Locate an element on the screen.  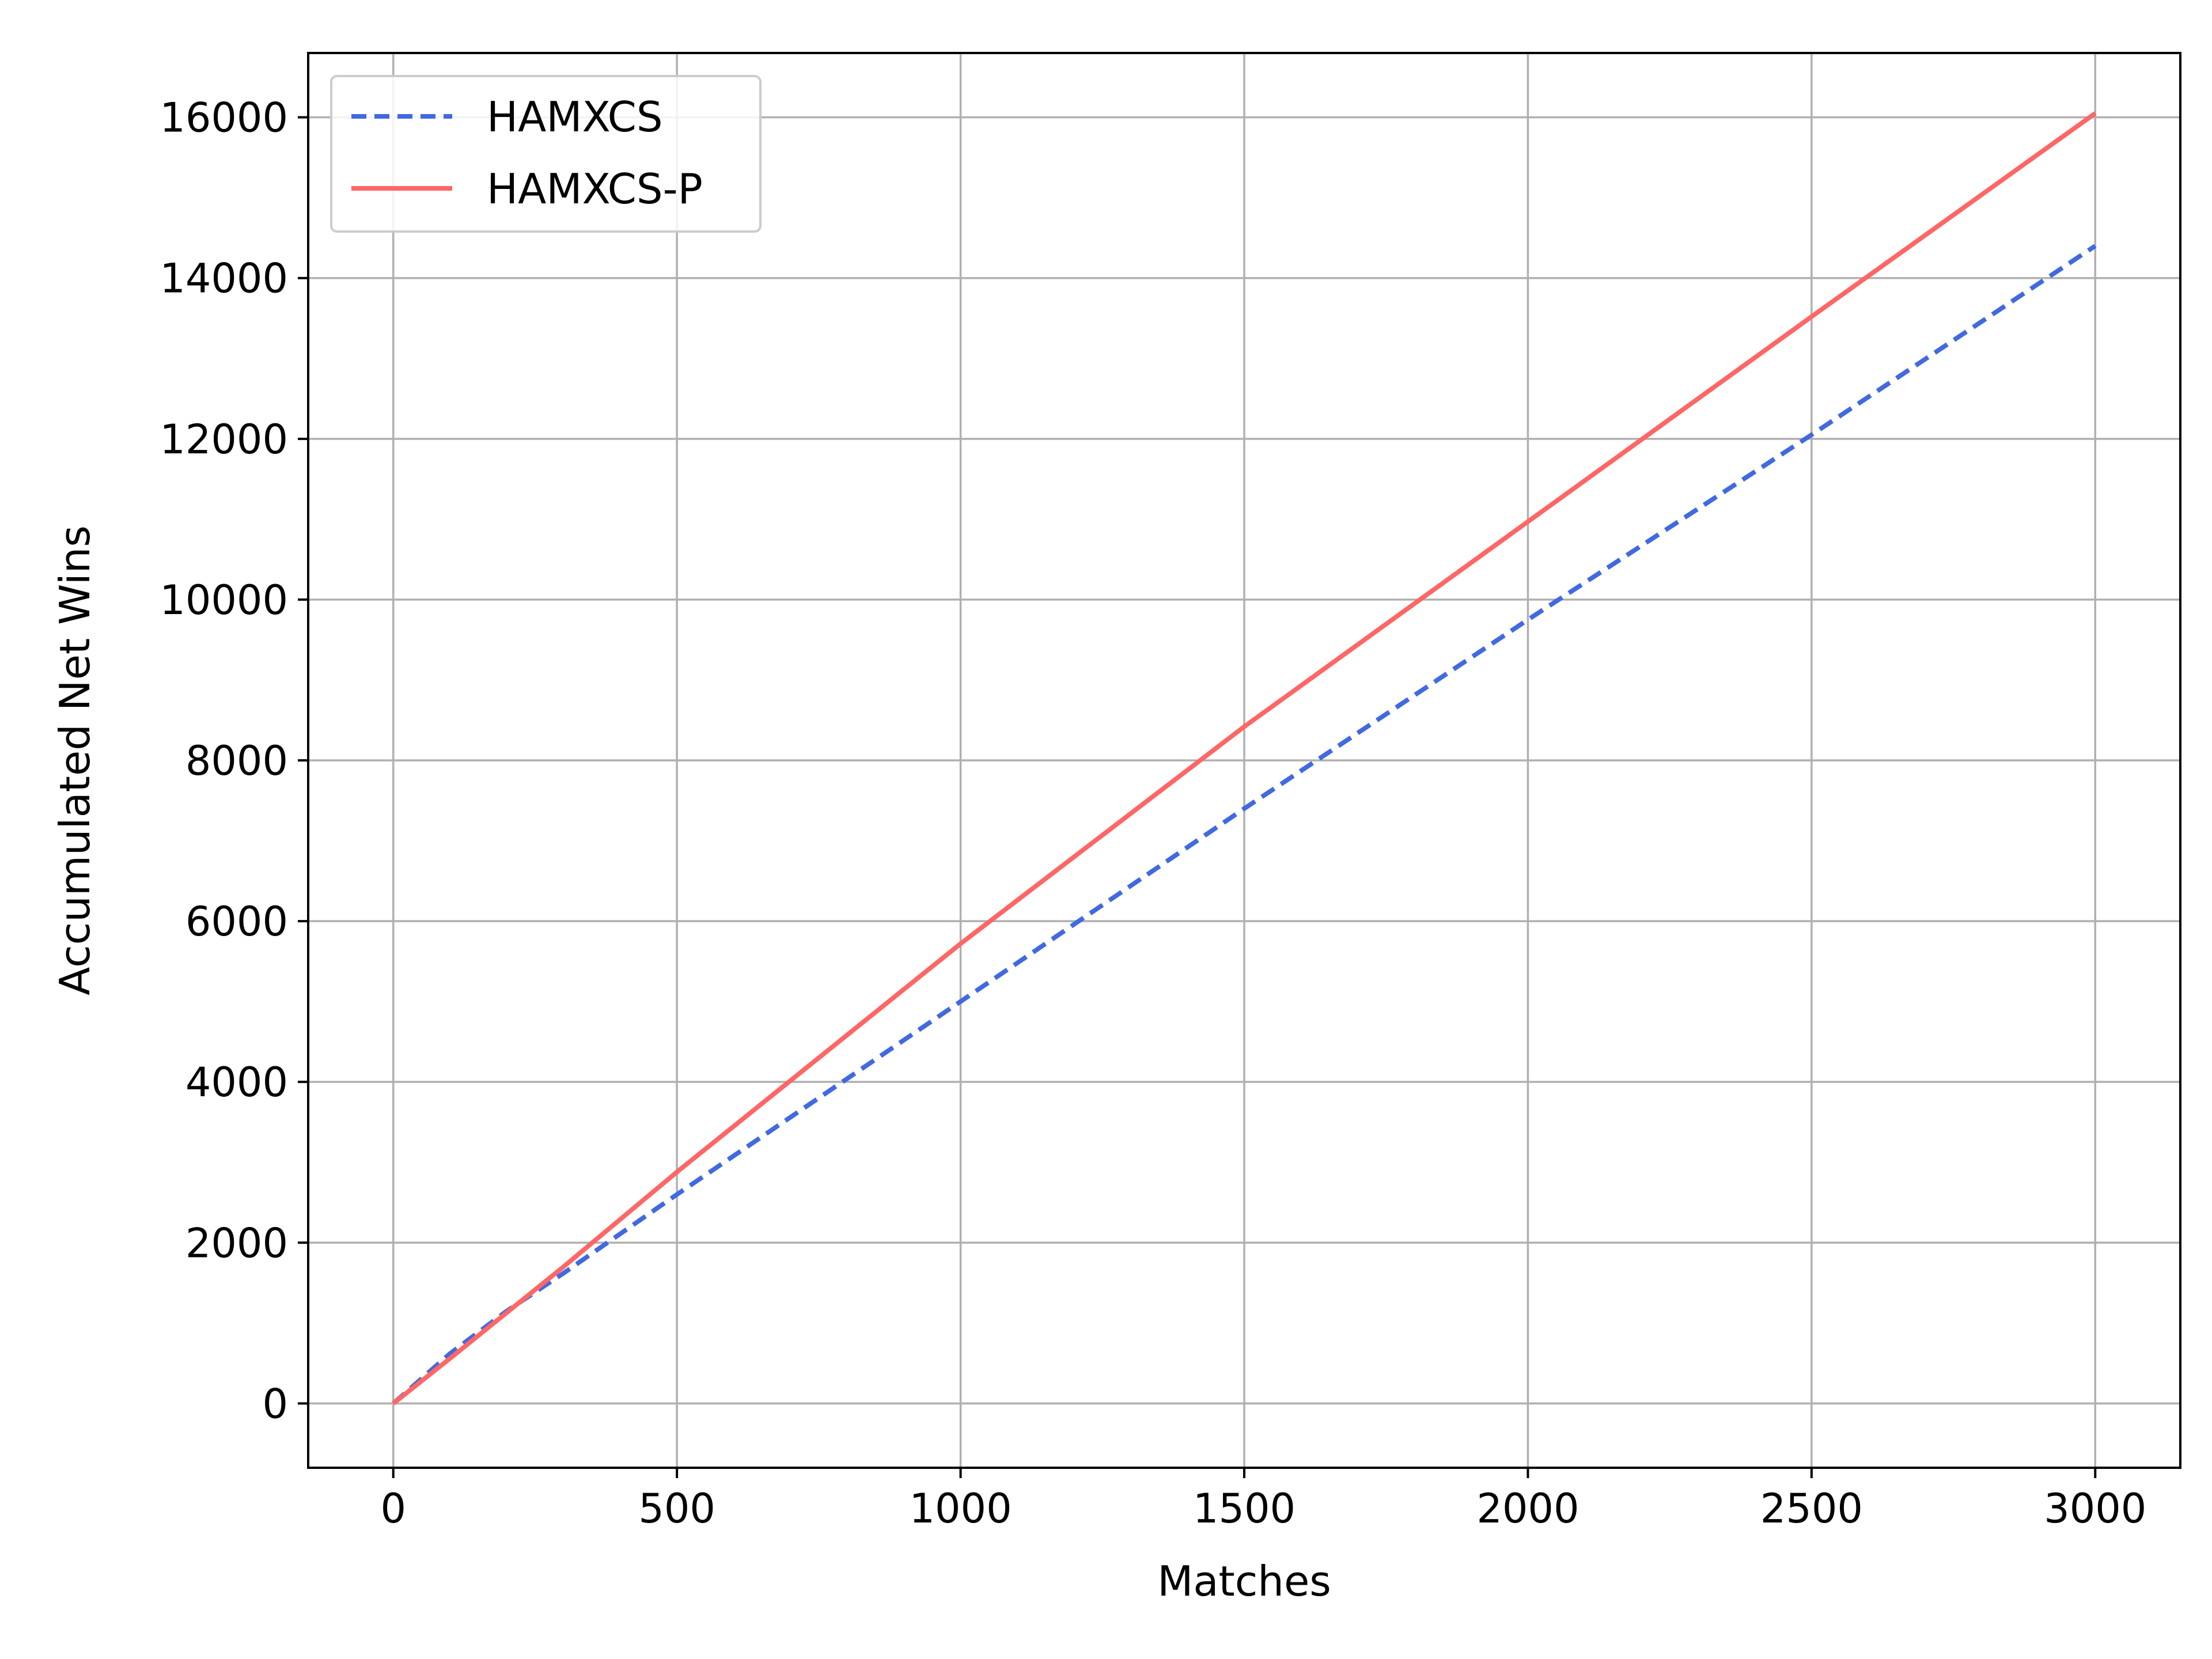
x-tick-label: 2500 is located at coordinates (1811, 1508).